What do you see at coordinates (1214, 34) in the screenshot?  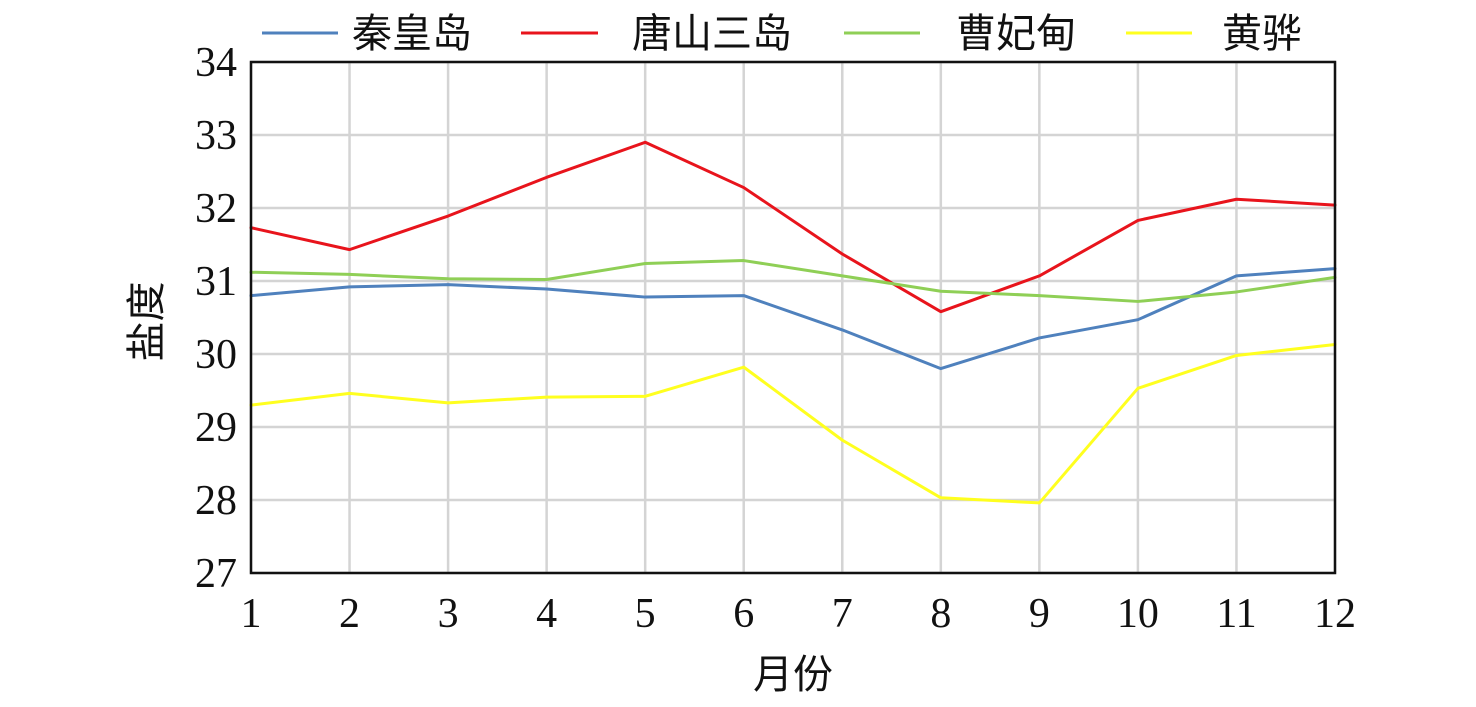 I see `legend-item: 黄骅` at bounding box center [1214, 34].